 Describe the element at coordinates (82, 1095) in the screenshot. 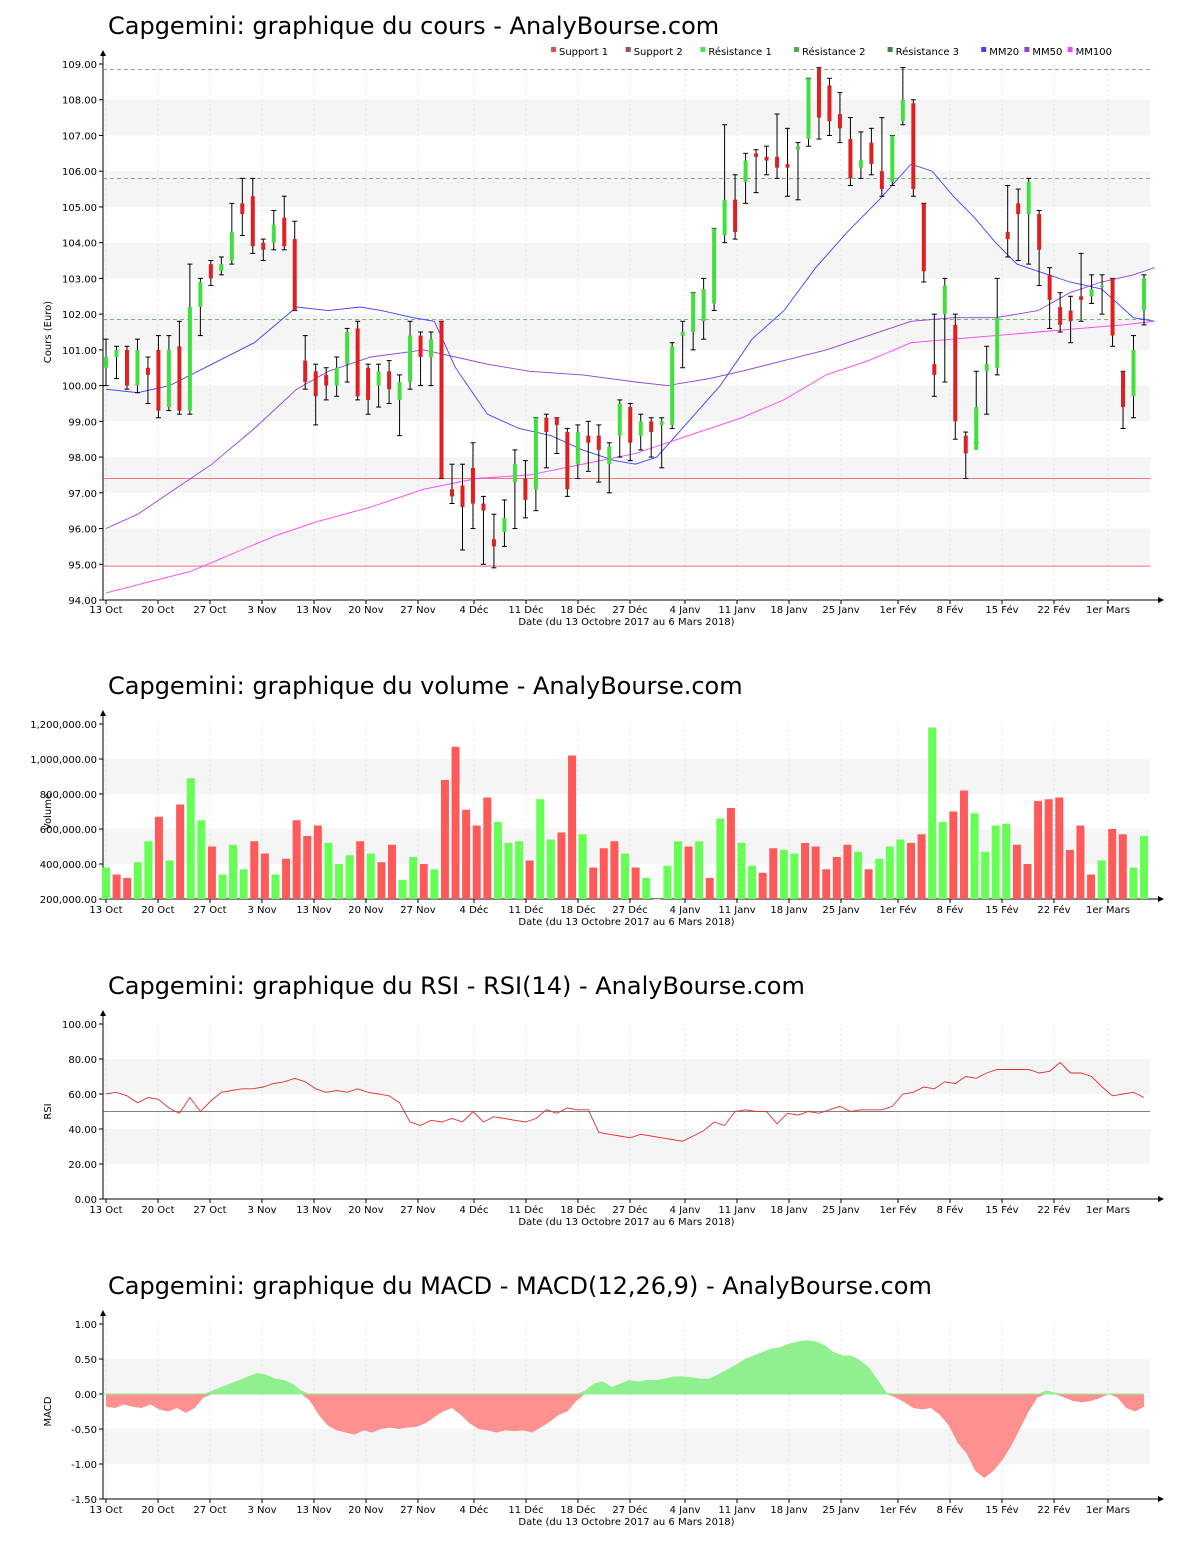

I see `y-tick-label: 60.00` at that location.